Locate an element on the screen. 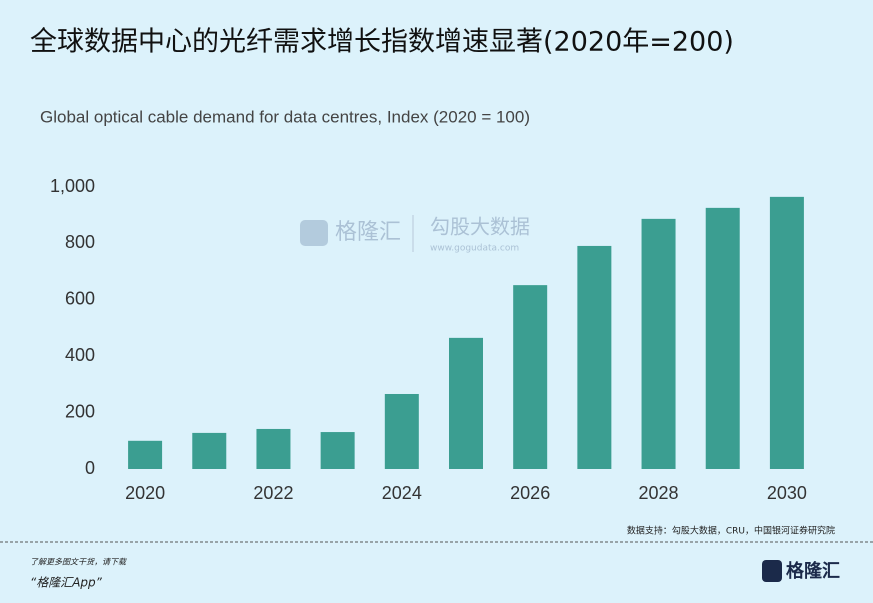 This screenshot has height=603, width=873. y-tick-label: 200 is located at coordinates (80, 411).